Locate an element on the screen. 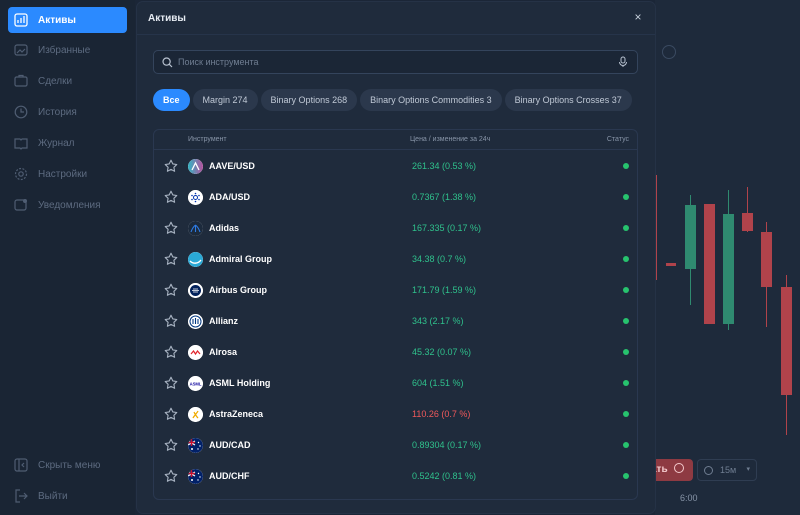  sidebar-item-favorites: Избранные is located at coordinates (67, 50).